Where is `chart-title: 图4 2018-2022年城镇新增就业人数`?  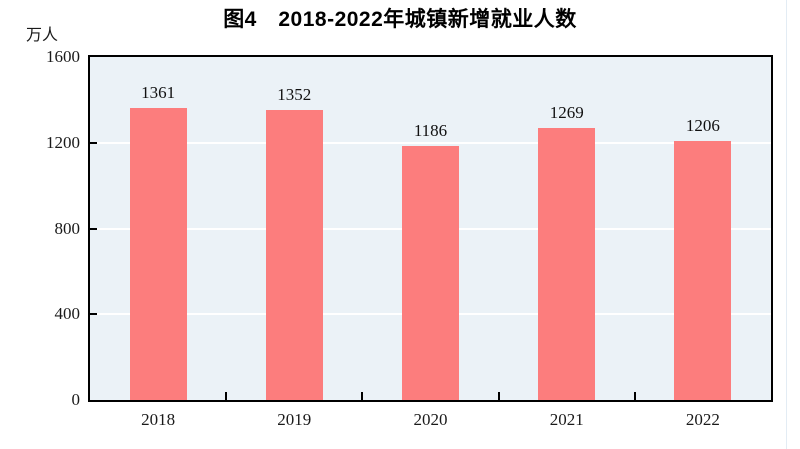
chart-title: 图4 2018-2022年城镇新增就业人数 is located at coordinates (400, 19).